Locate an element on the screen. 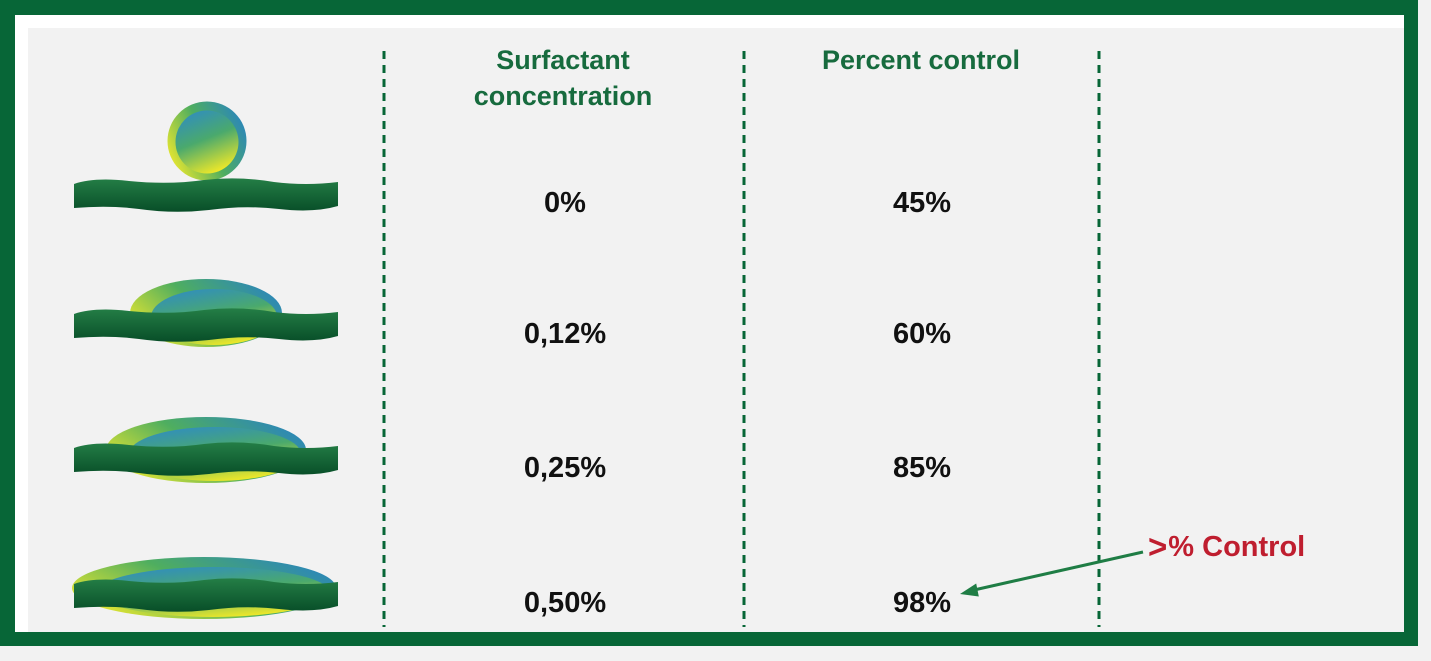 This screenshot has width=1431, height=661. greater-than-symbol: > is located at coordinates (1158, 546).